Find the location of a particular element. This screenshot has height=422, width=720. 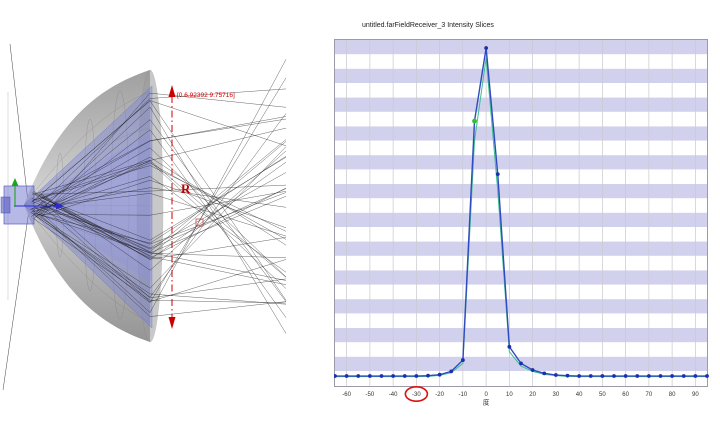

svg-text: 80 is located at coordinates (672, 395).